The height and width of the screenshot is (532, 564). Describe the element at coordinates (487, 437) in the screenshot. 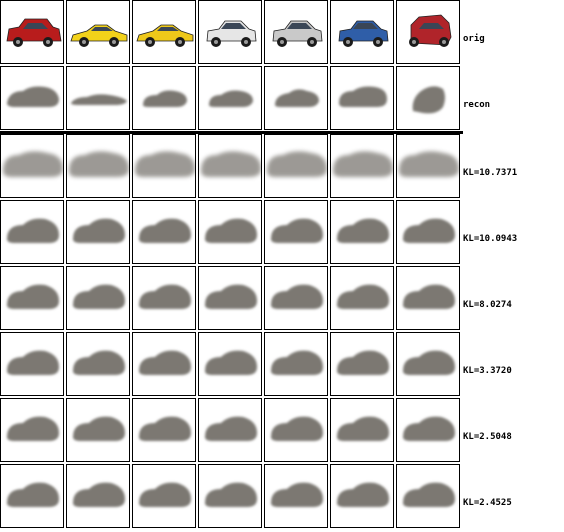

I see `row-label-kl: KL=2.5048` at that location.